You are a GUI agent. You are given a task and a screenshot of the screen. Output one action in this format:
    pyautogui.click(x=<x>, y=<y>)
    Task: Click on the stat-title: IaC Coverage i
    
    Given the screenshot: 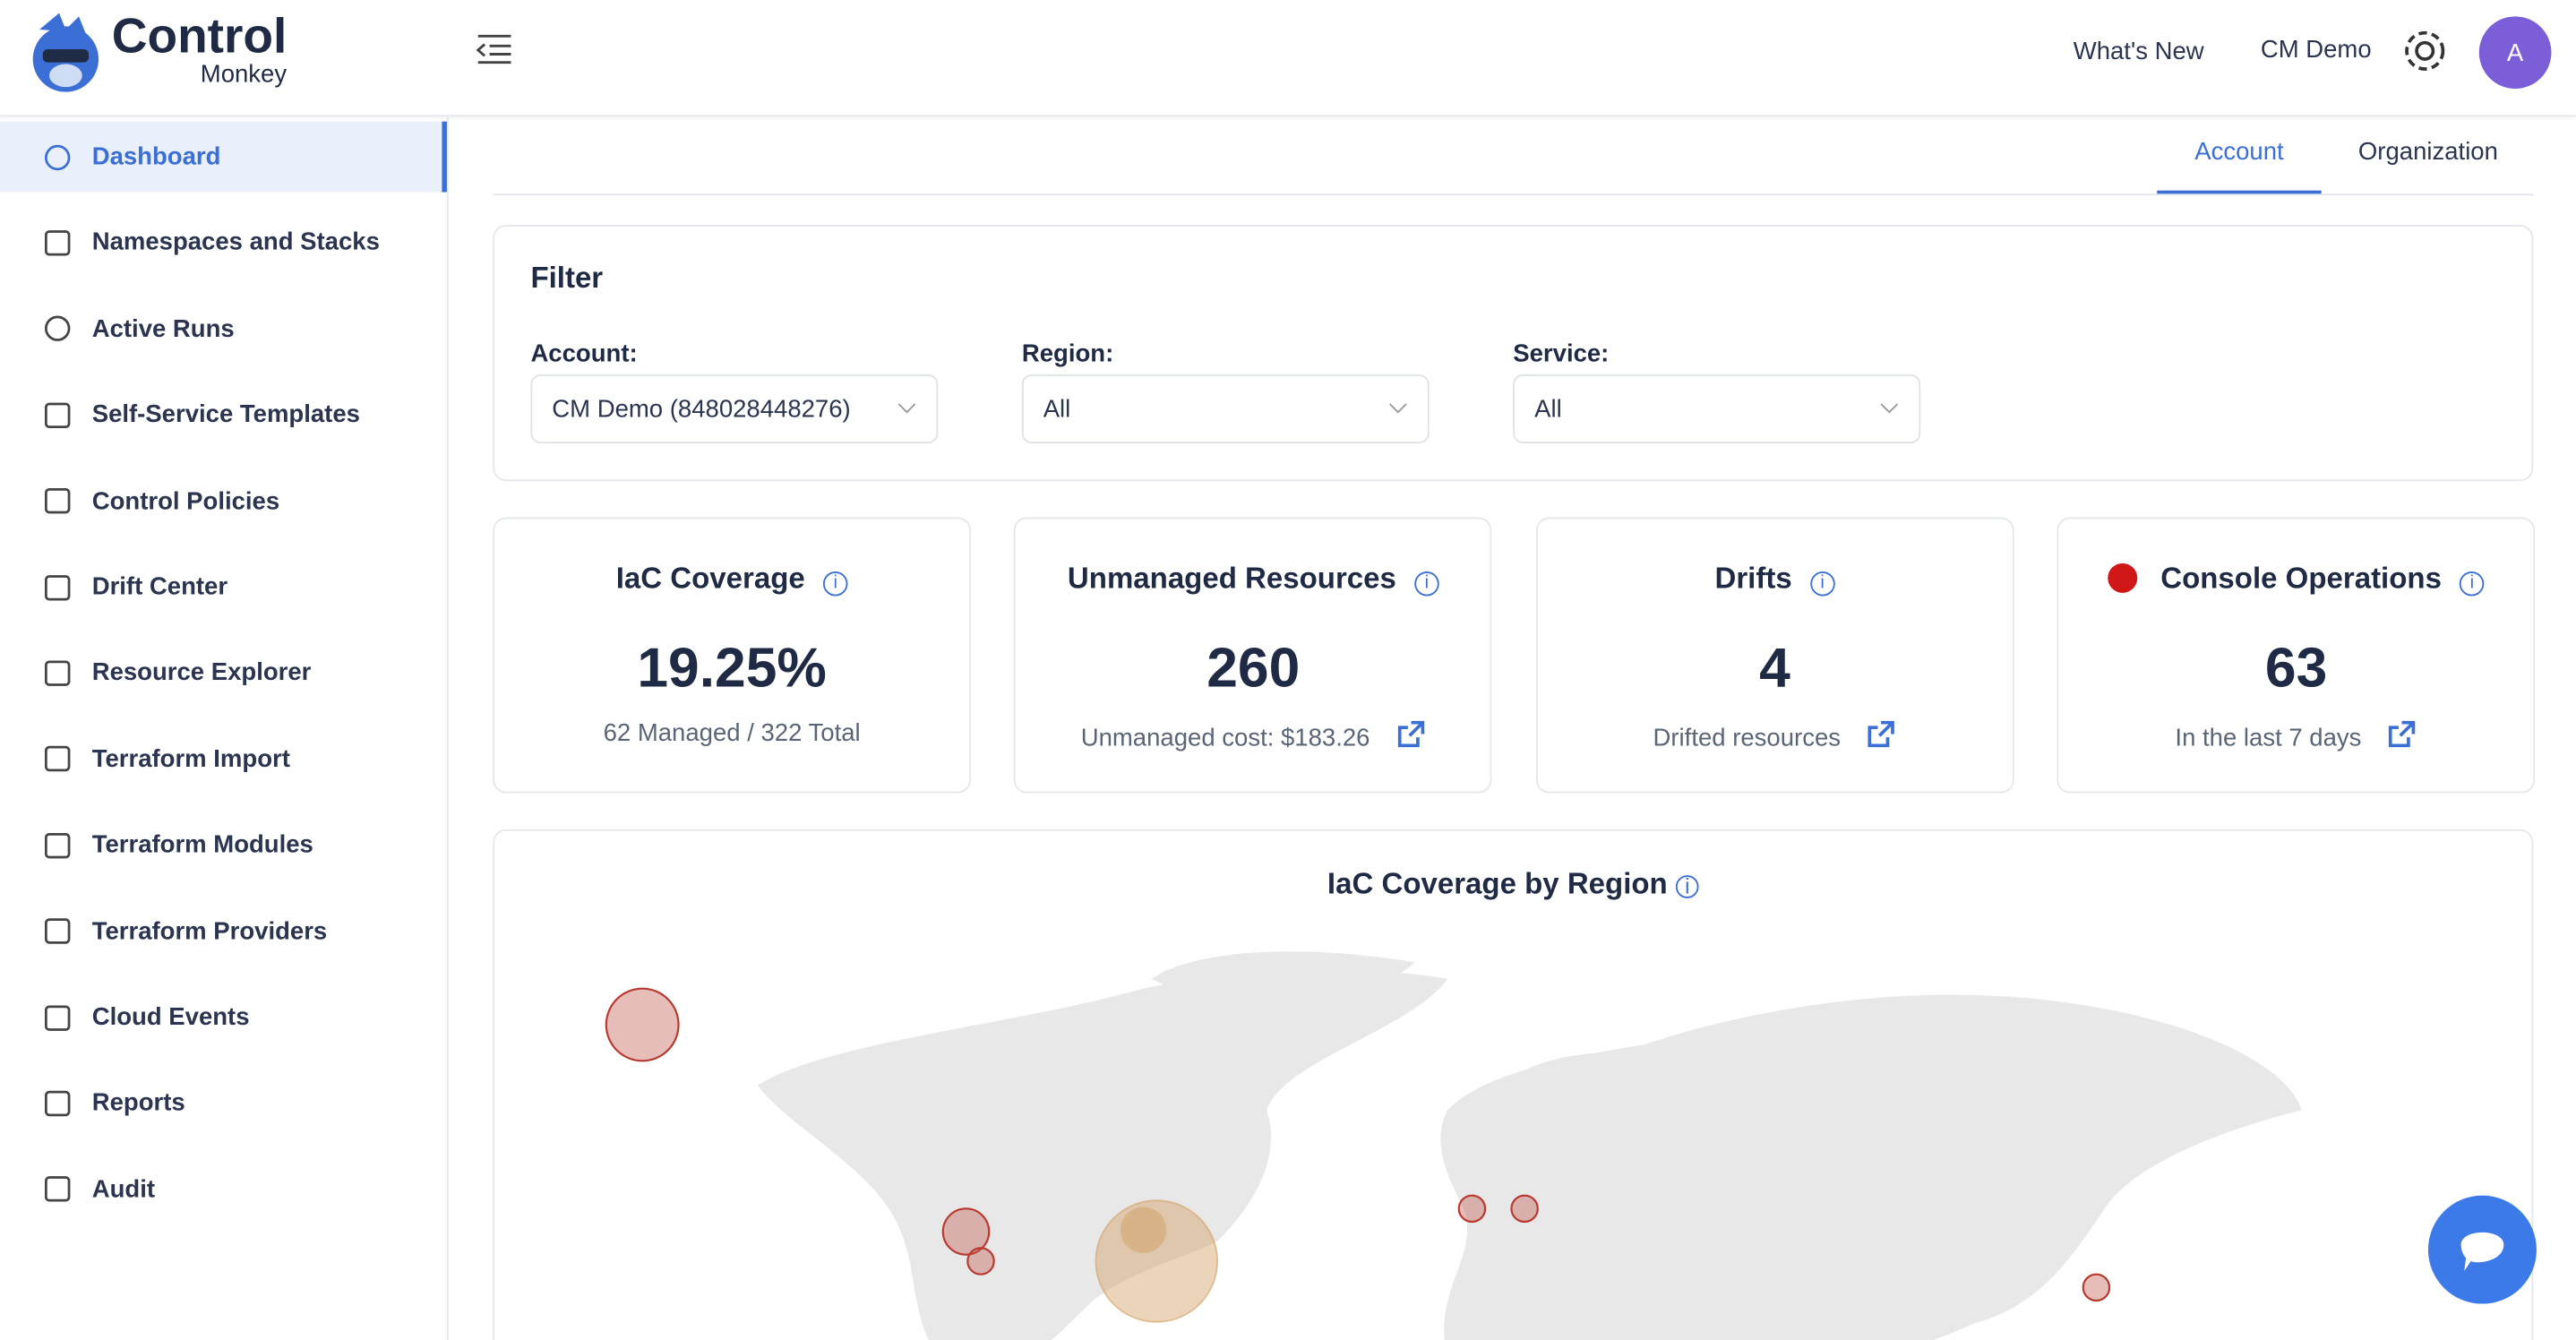 What is the action you would take?
    pyautogui.click(x=731, y=579)
    